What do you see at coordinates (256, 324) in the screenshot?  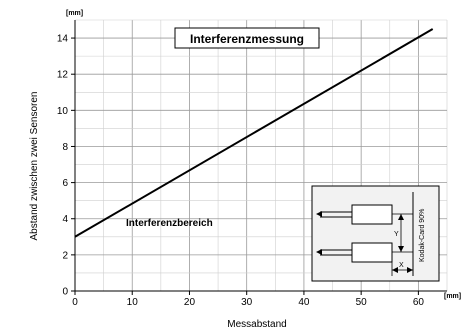 I see `x-axis-title: Messabstand` at bounding box center [256, 324].